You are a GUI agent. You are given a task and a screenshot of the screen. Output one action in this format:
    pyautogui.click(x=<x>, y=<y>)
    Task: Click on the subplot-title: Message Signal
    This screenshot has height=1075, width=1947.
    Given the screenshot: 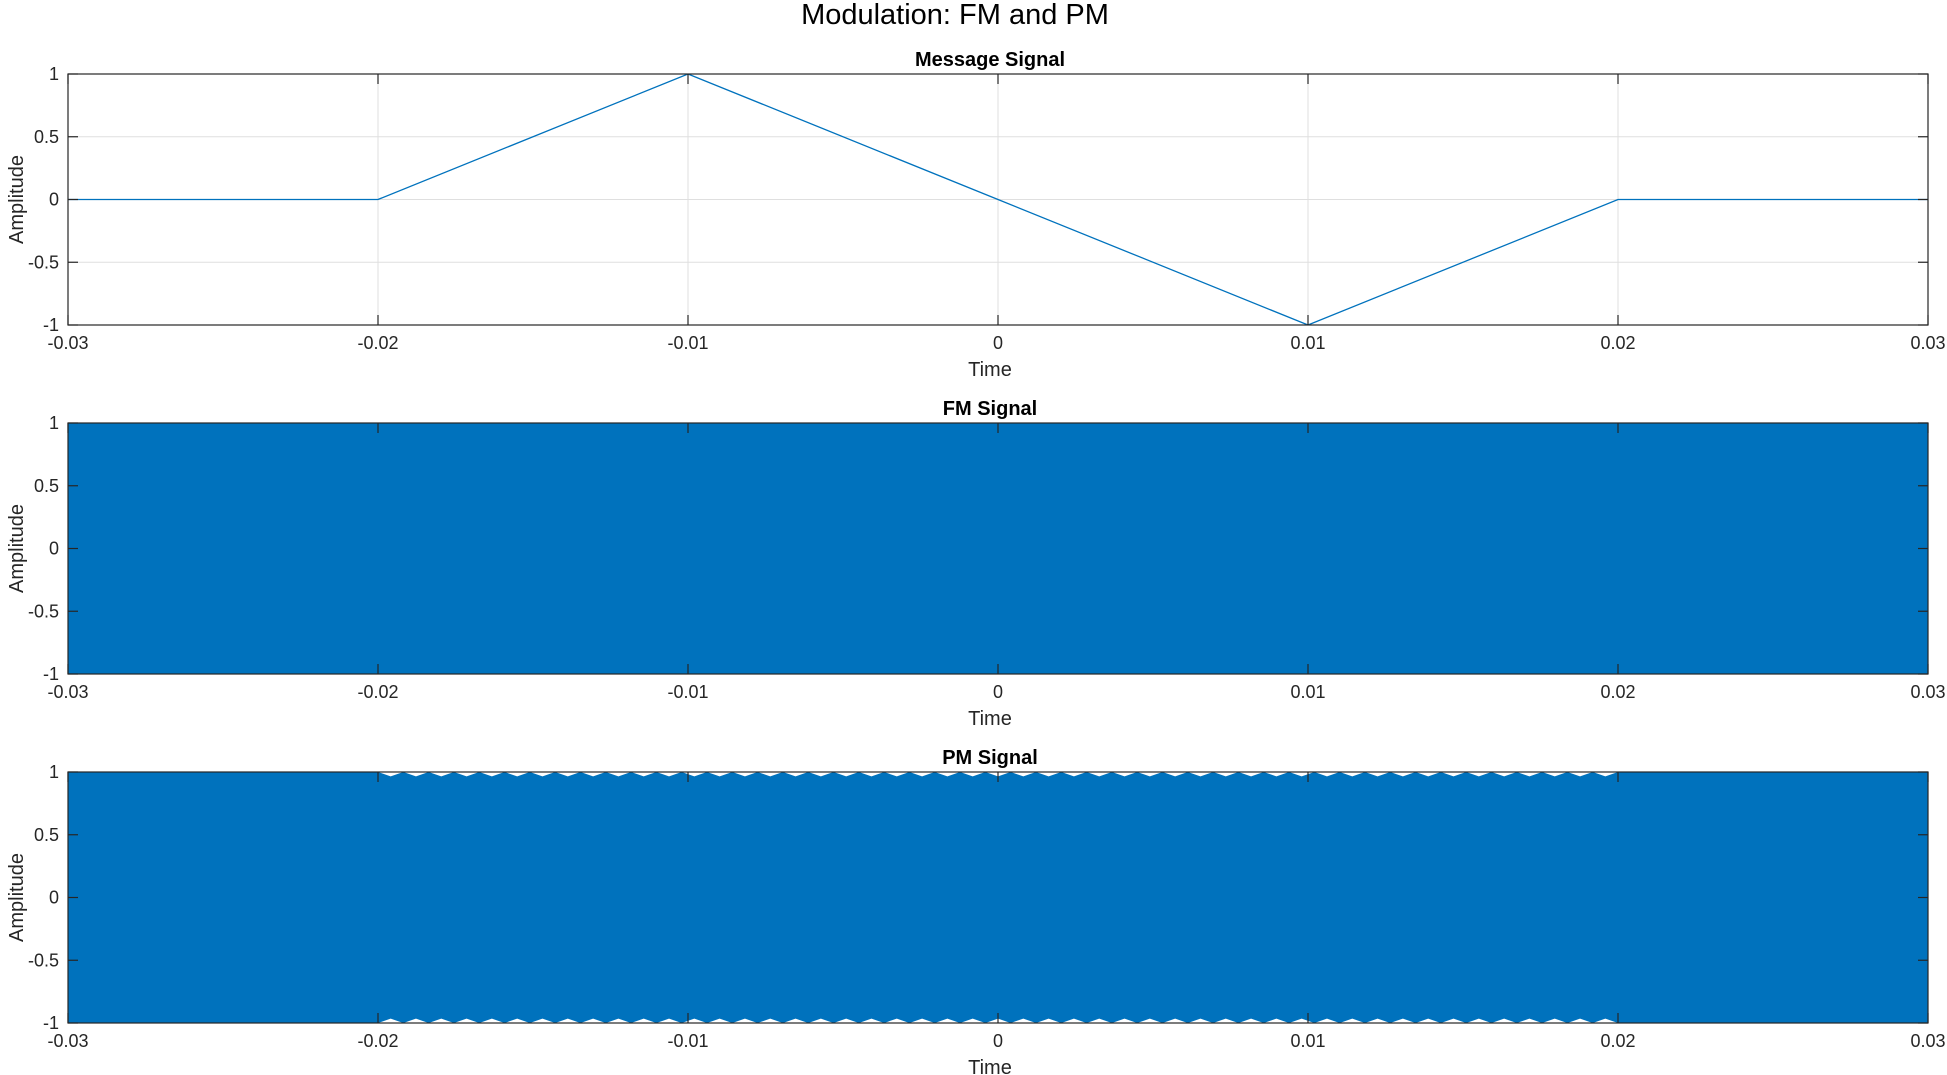 What is the action you would take?
    pyautogui.click(x=990, y=60)
    